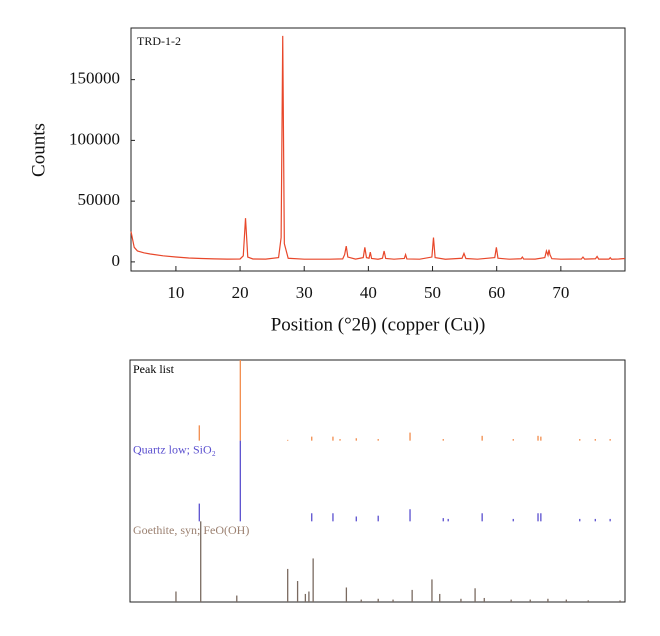  Describe the element at coordinates (94, 138) in the screenshot. I see `y-tick-label: 100000` at that location.